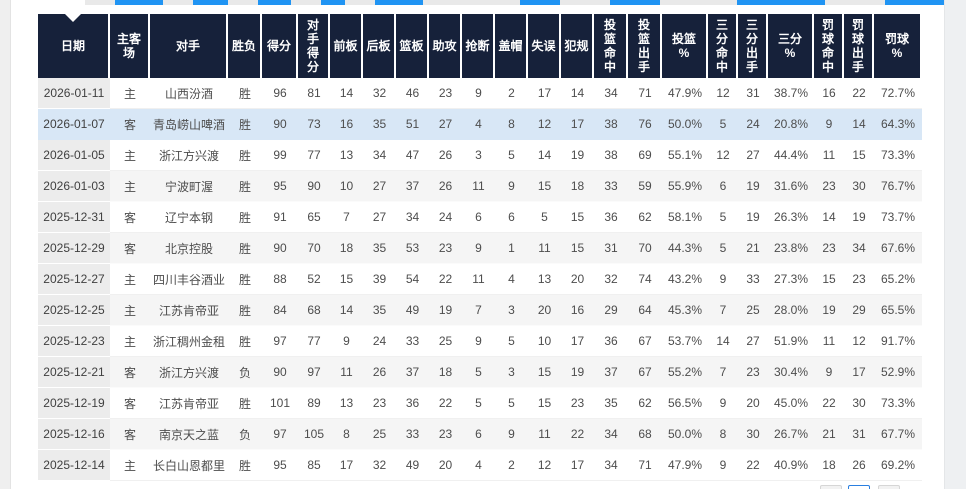  Describe the element at coordinates (791, 465) in the screenshot. I see `cell-tp_pct: 40.9%` at that location.